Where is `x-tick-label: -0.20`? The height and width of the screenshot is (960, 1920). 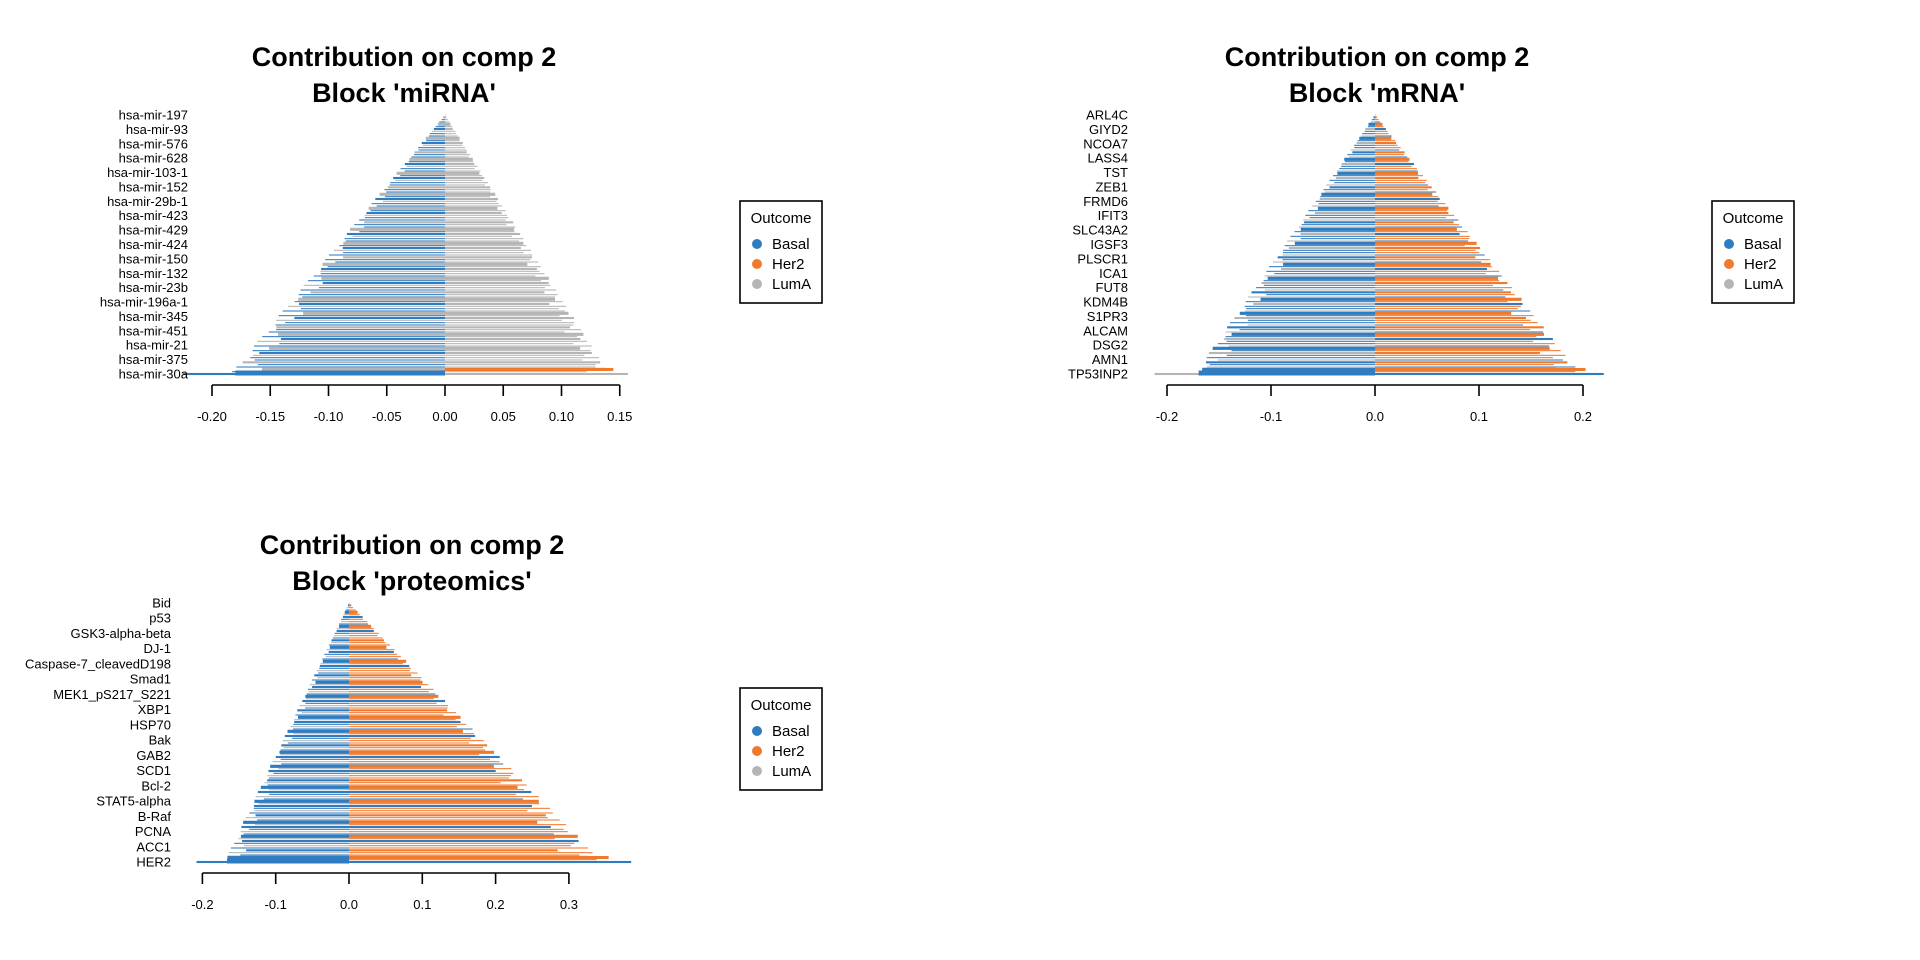 x-tick-label: -0.20 is located at coordinates (212, 416).